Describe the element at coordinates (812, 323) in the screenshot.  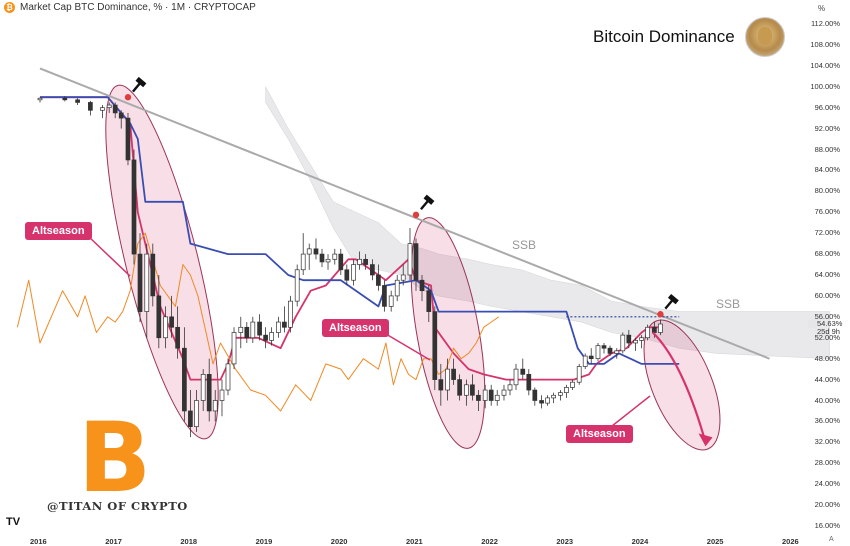
I see `current-price-marker` at that location.